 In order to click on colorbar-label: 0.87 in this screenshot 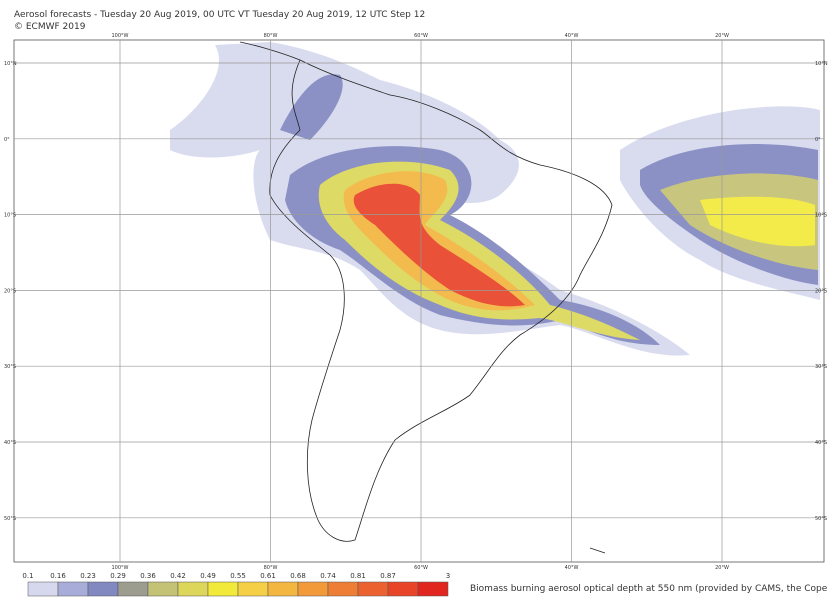, I will do `click(388, 576)`.